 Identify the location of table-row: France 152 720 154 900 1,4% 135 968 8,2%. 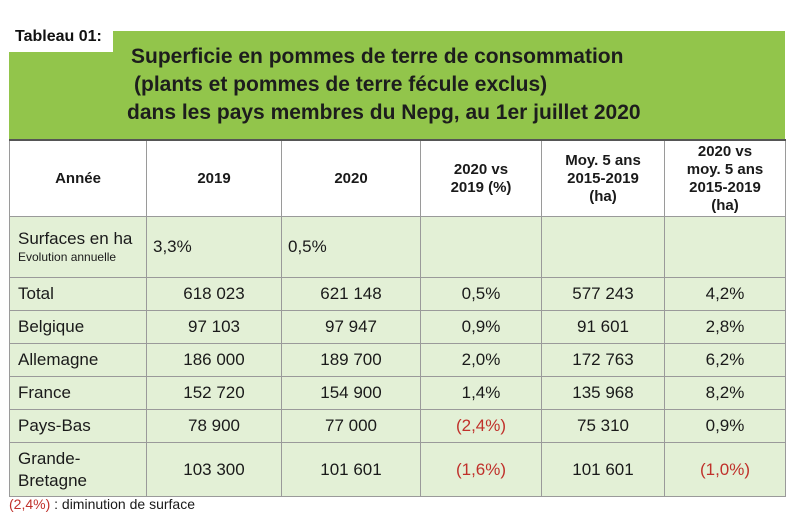
(397, 393).